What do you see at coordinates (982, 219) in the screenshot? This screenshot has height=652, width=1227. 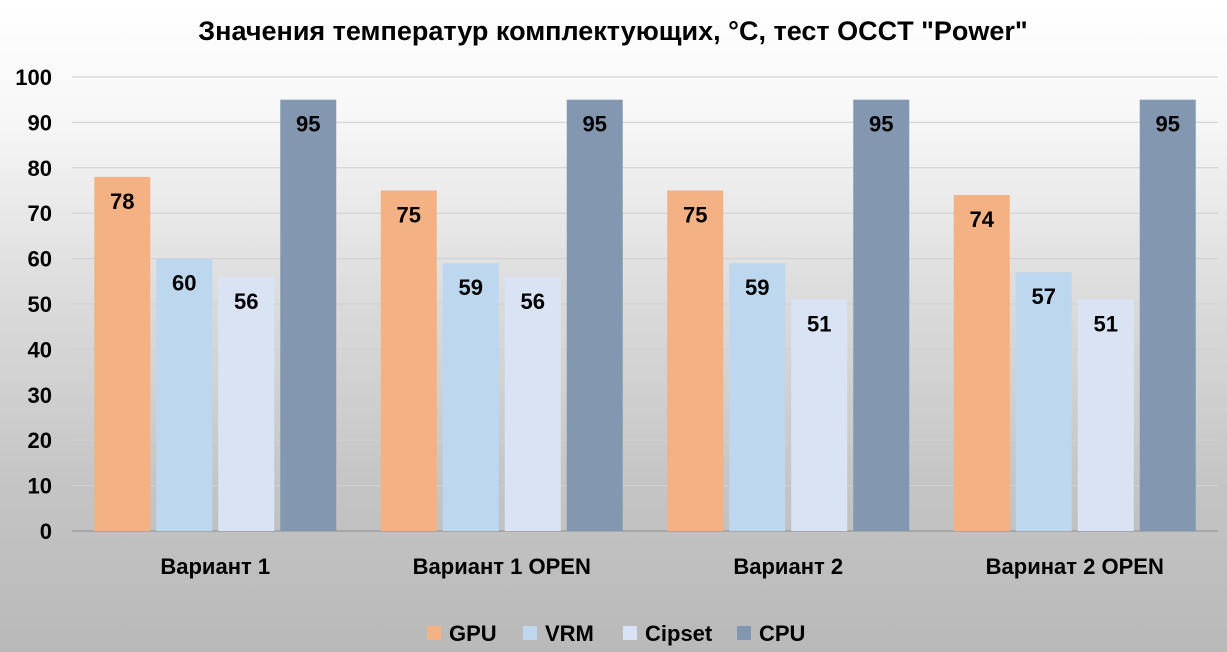 I see `data-label: 74` at bounding box center [982, 219].